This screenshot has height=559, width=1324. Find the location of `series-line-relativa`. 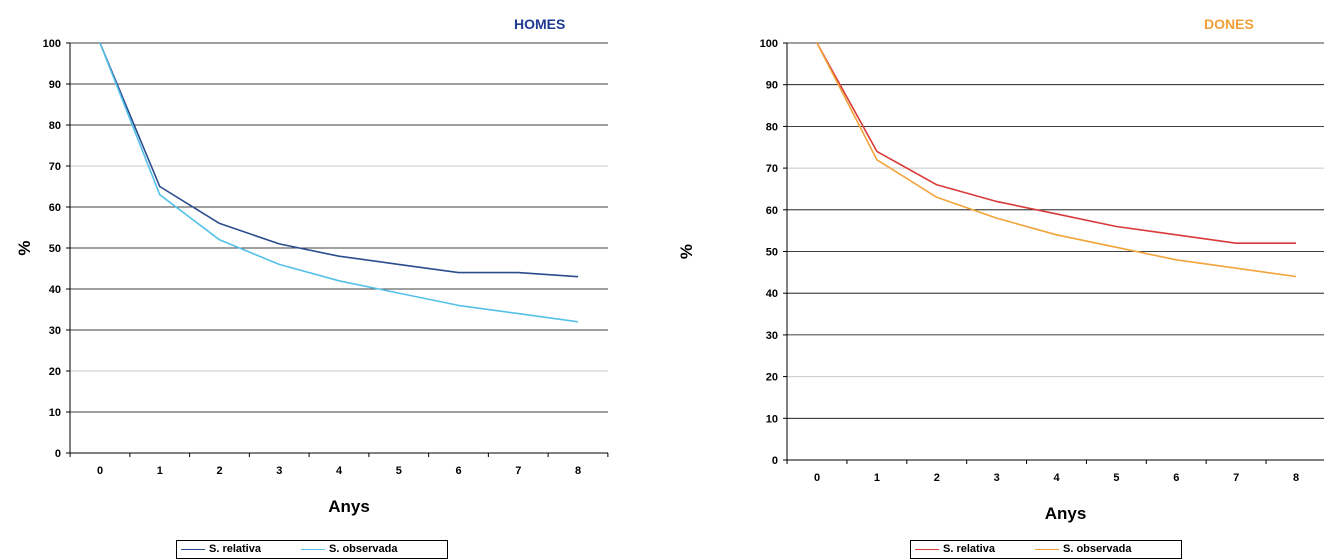

series-line-relativa is located at coordinates (1056, 143).